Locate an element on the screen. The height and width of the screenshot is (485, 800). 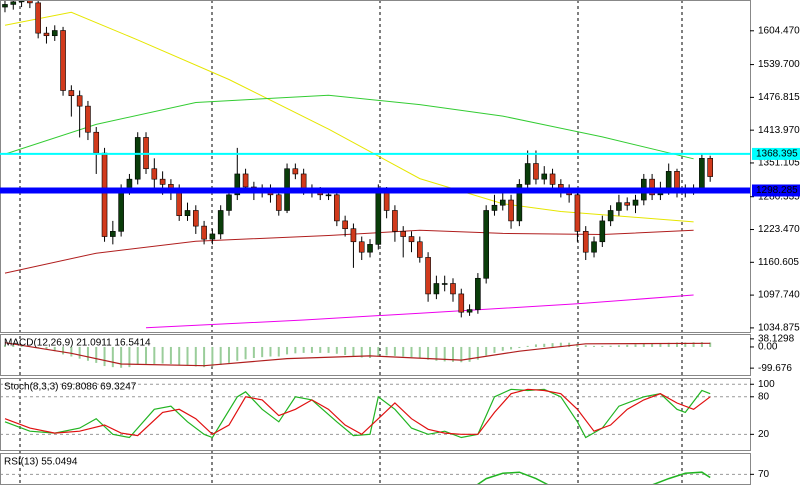
y-tick-label: 100 is located at coordinates (766, 384).